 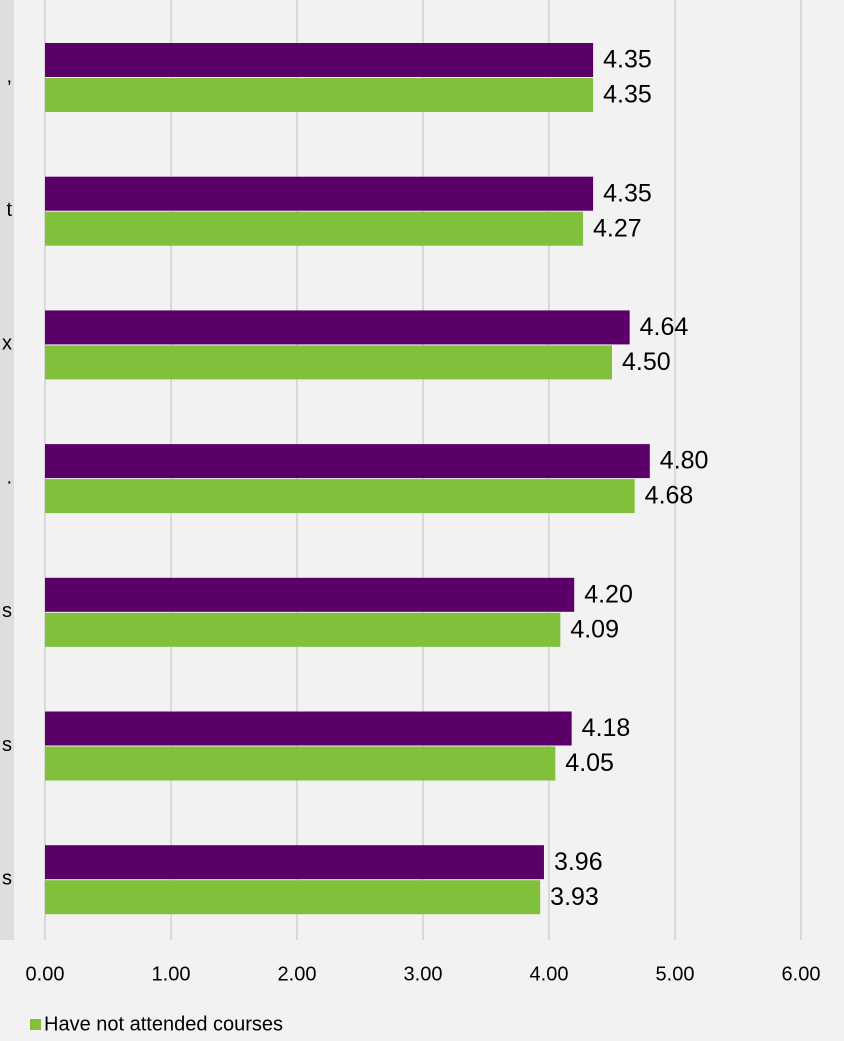 I want to click on value-label: 4.18, so click(x=606, y=728).